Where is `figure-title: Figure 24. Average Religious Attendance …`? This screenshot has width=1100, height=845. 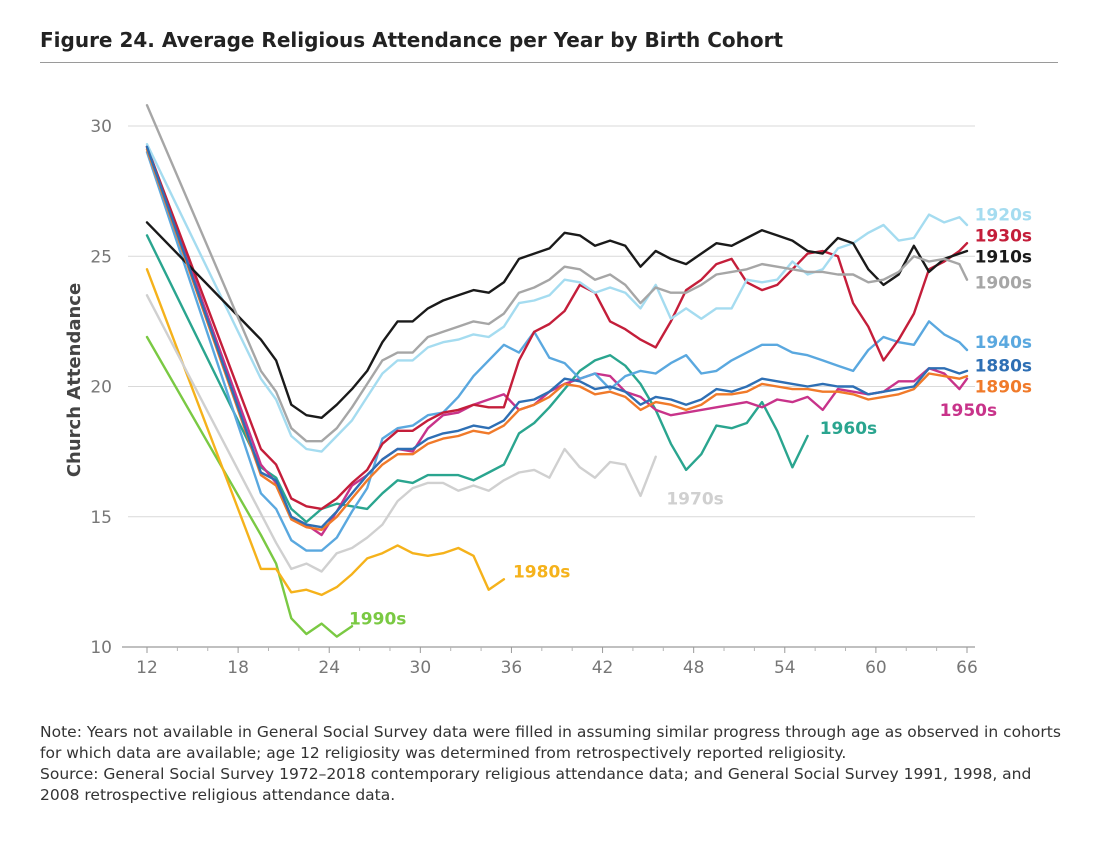
figure-title: Figure 24. Average Religious Attendance … is located at coordinates (412, 40).